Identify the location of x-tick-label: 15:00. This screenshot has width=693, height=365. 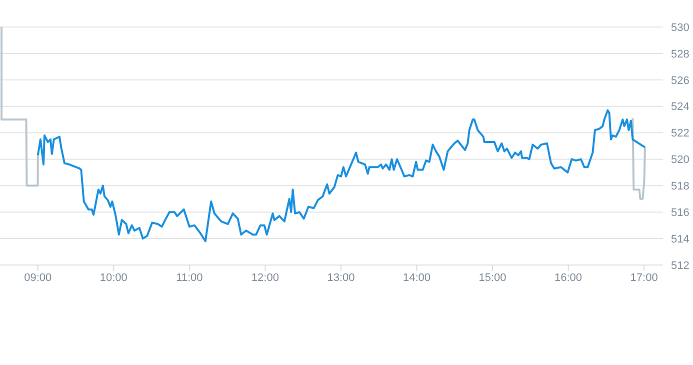
(492, 278).